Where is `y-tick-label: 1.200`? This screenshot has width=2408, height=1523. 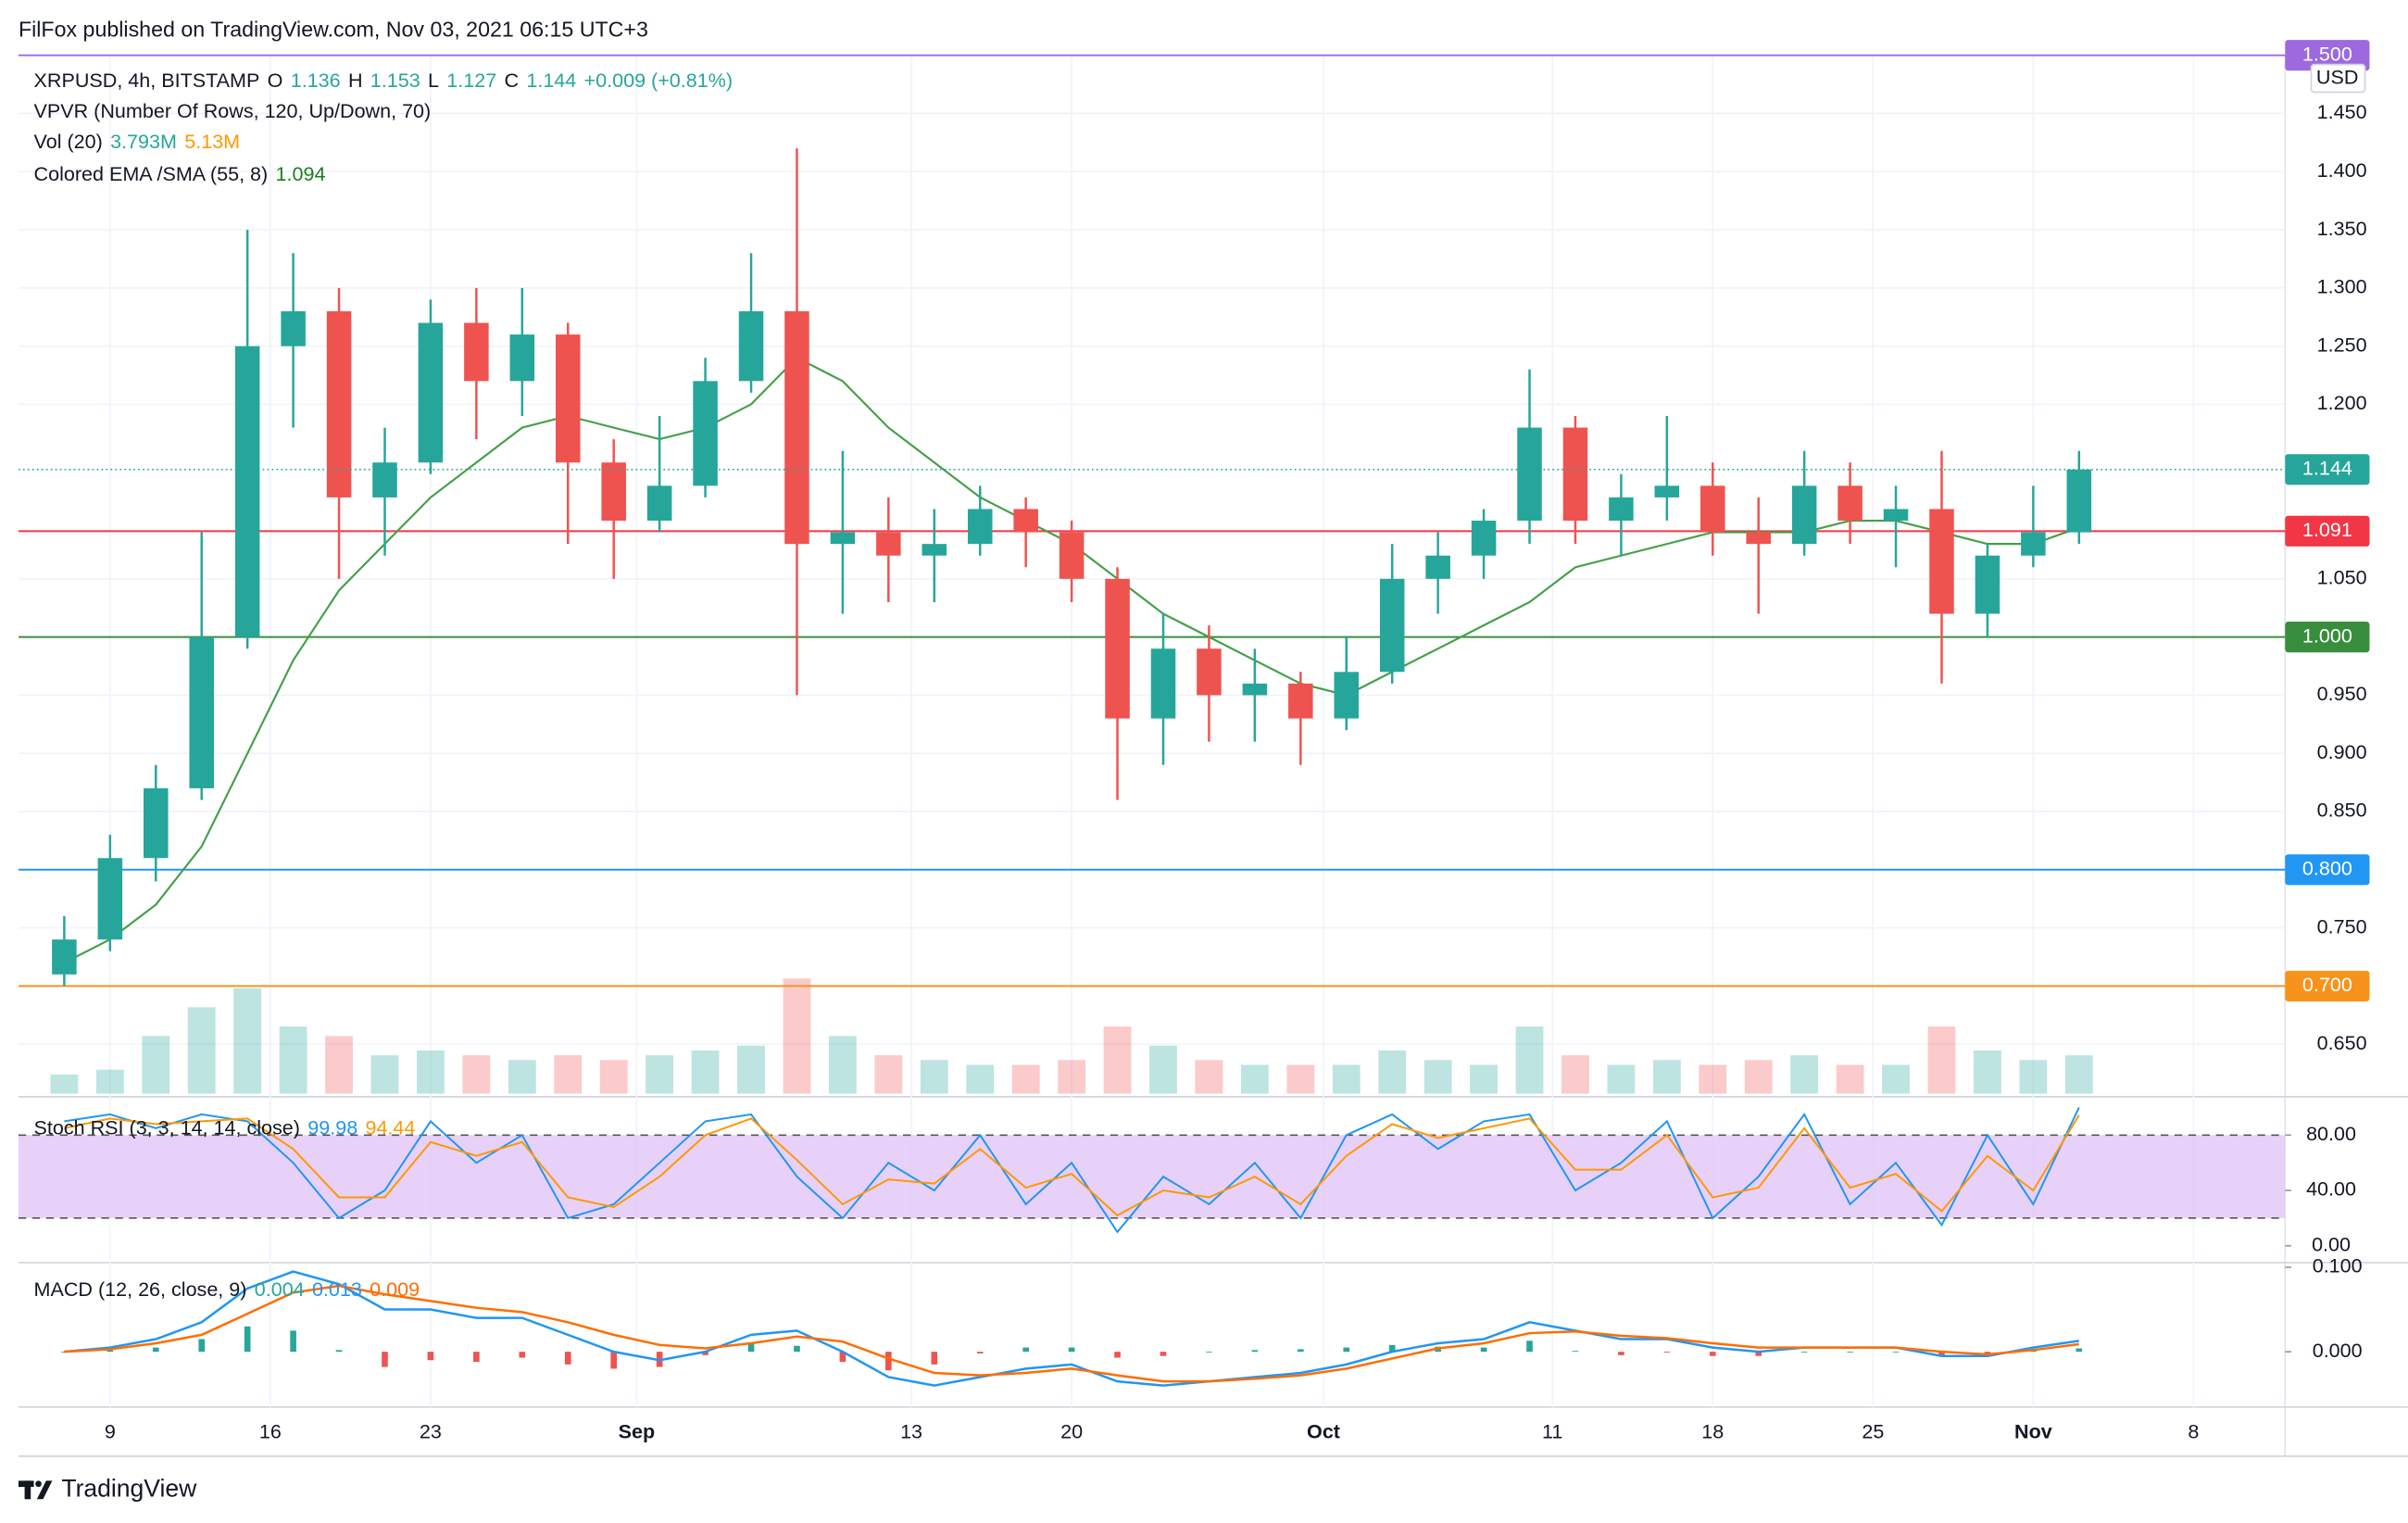 y-tick-label: 1.200 is located at coordinates (2342, 402).